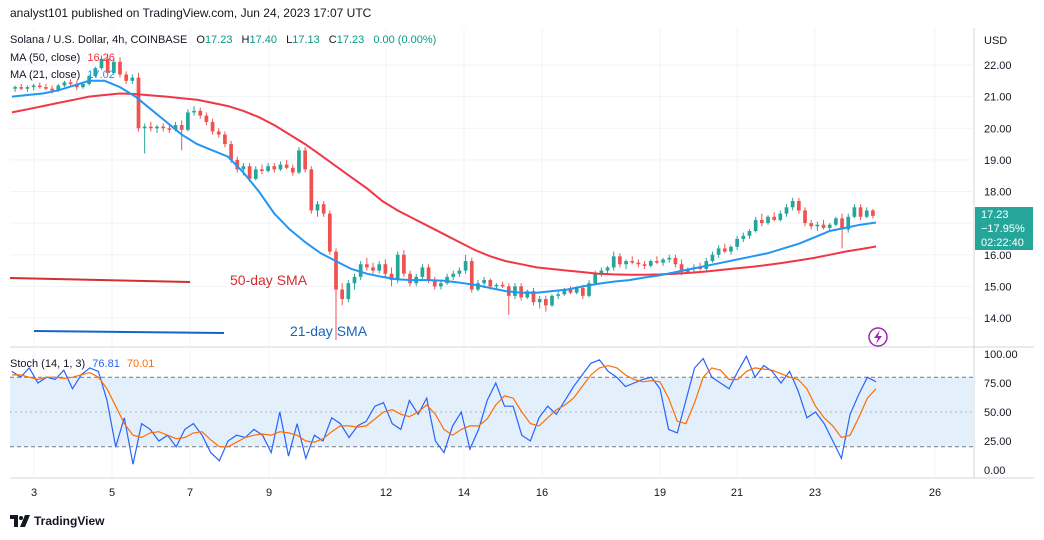  What do you see at coordinates (995, 215) in the screenshot?
I see `last-price-value: 17.23` at bounding box center [995, 215].